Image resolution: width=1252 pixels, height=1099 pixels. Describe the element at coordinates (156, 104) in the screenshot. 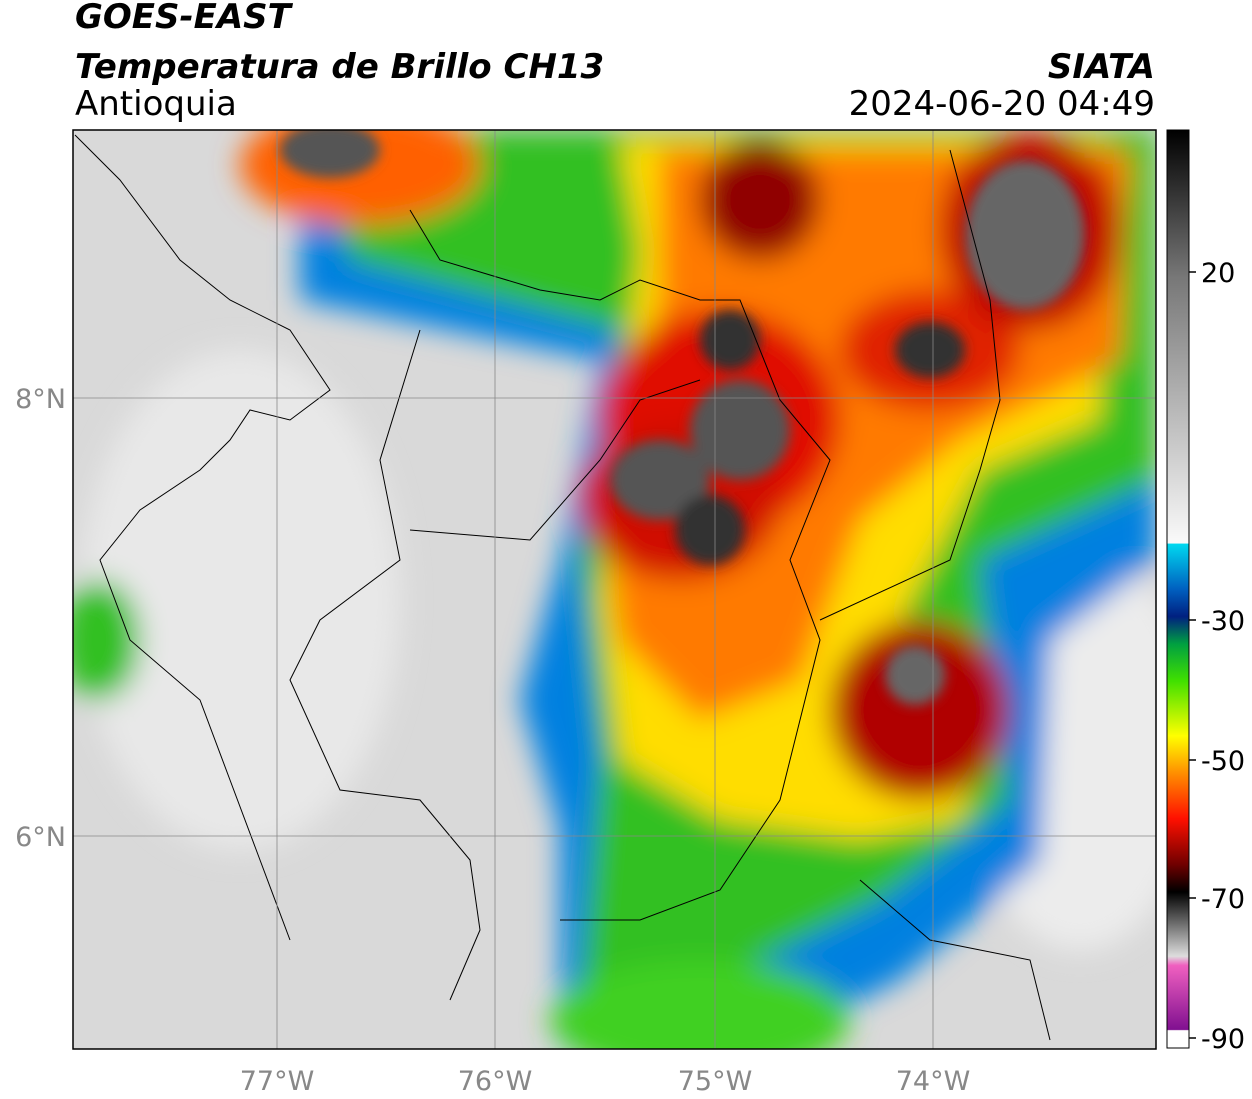

I see `region: Antioquia` at that location.